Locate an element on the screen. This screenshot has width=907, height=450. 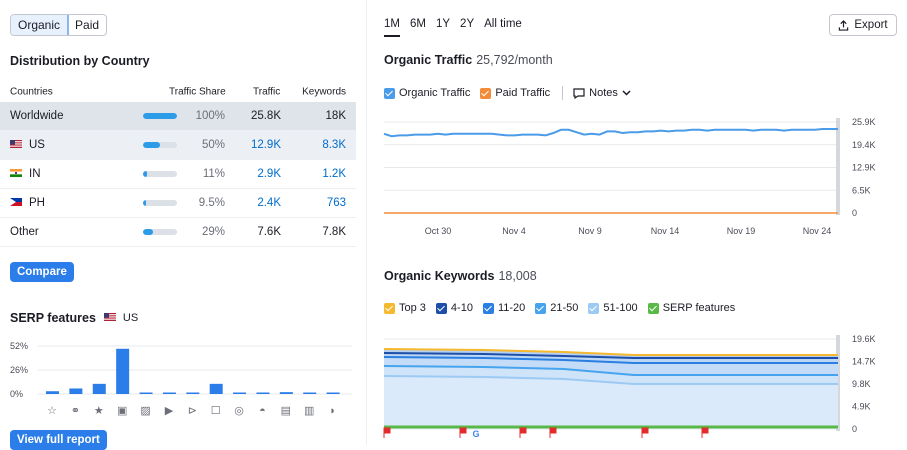
briefcase-icon: ▥ is located at coordinates (309, 411).